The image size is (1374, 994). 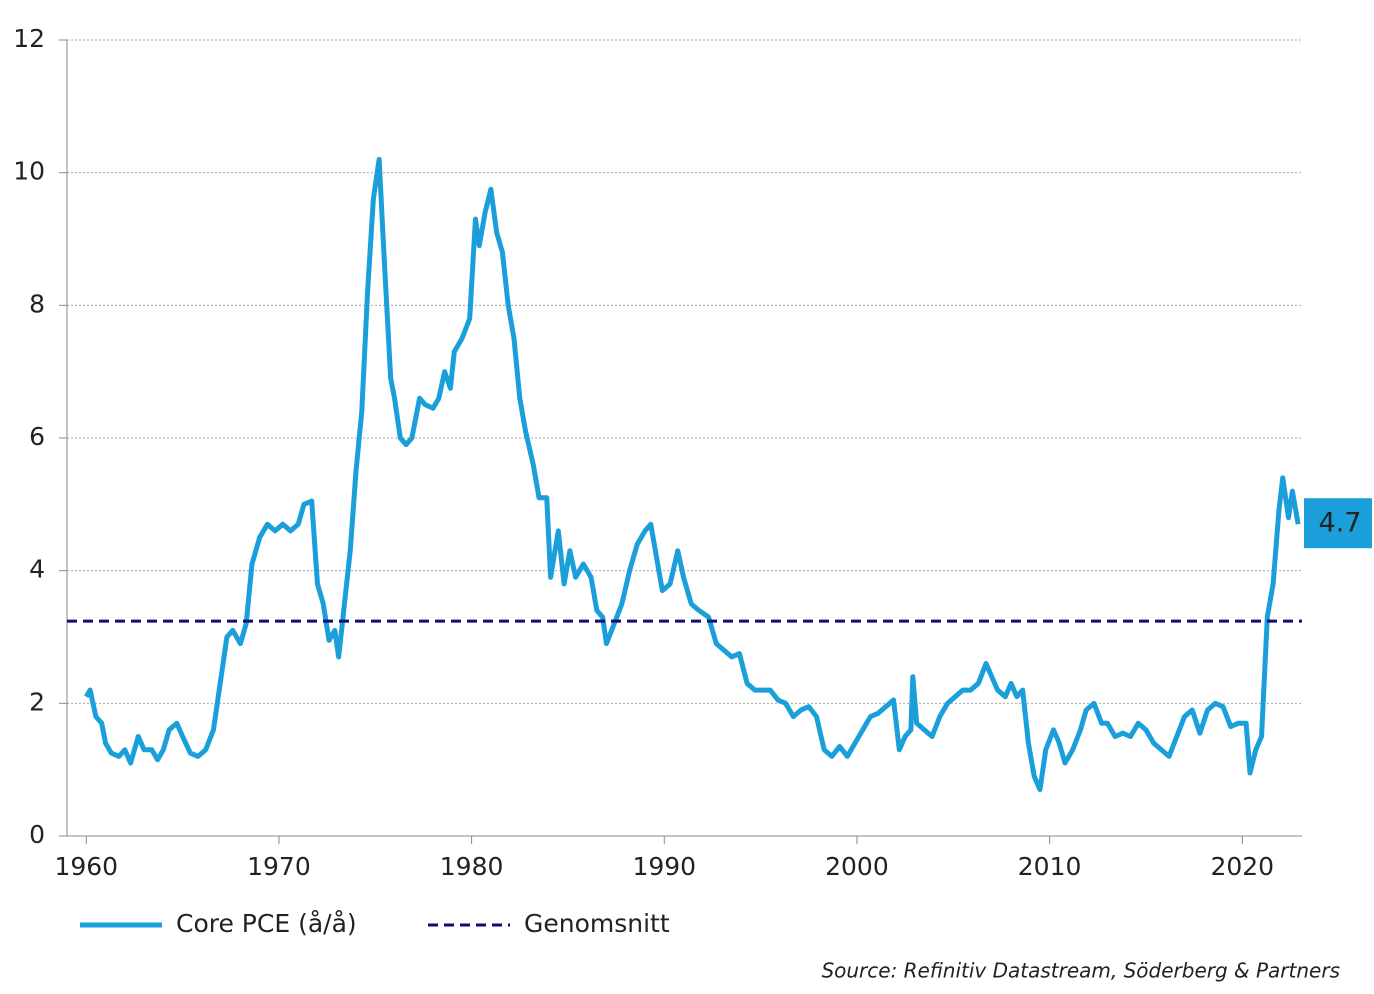 I want to click on y-tick-label: 6, so click(x=37, y=436).